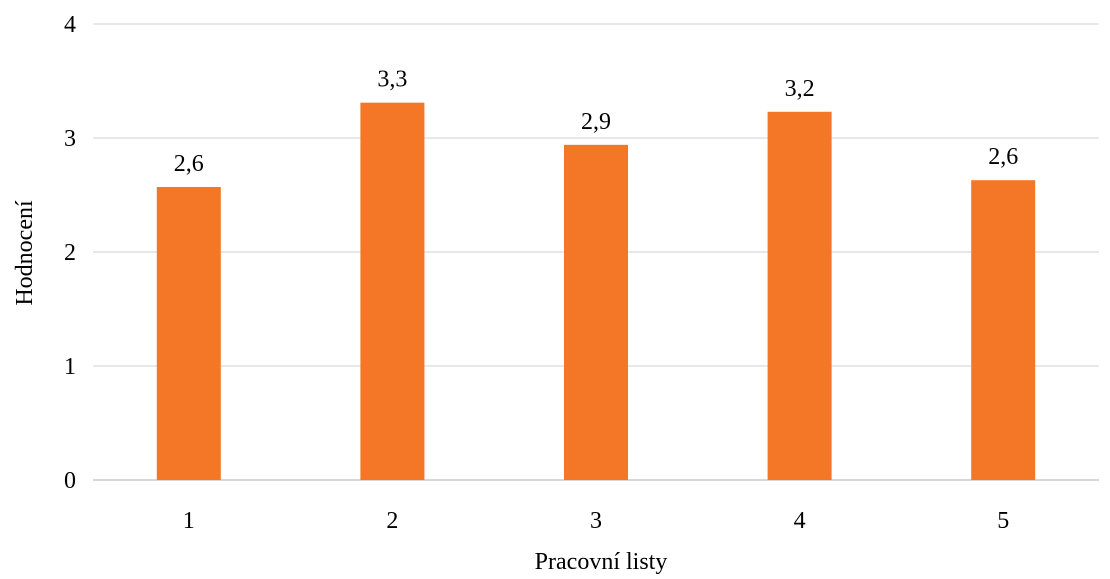 Image resolution: width=1110 pixels, height=579 pixels. I want to click on data-label: 2,9, so click(596, 122).